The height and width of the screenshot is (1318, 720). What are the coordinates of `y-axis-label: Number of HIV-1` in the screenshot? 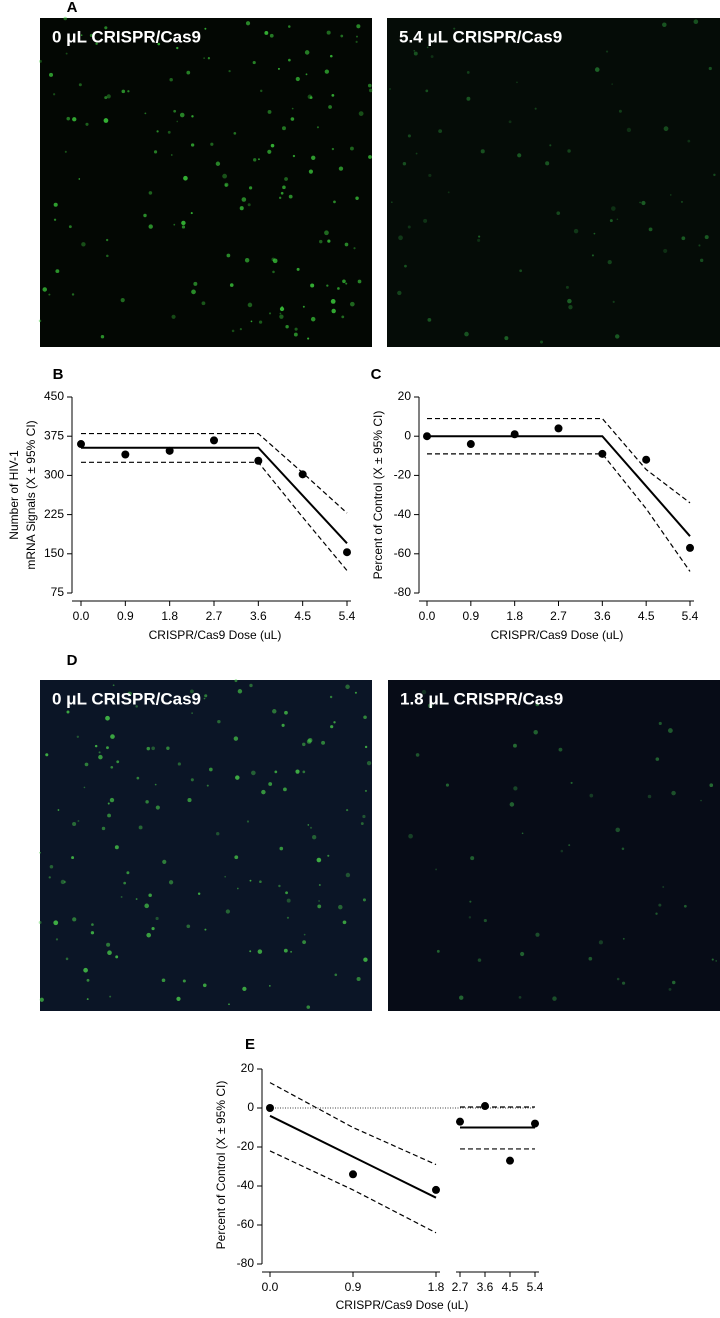 It's located at (14, 495).